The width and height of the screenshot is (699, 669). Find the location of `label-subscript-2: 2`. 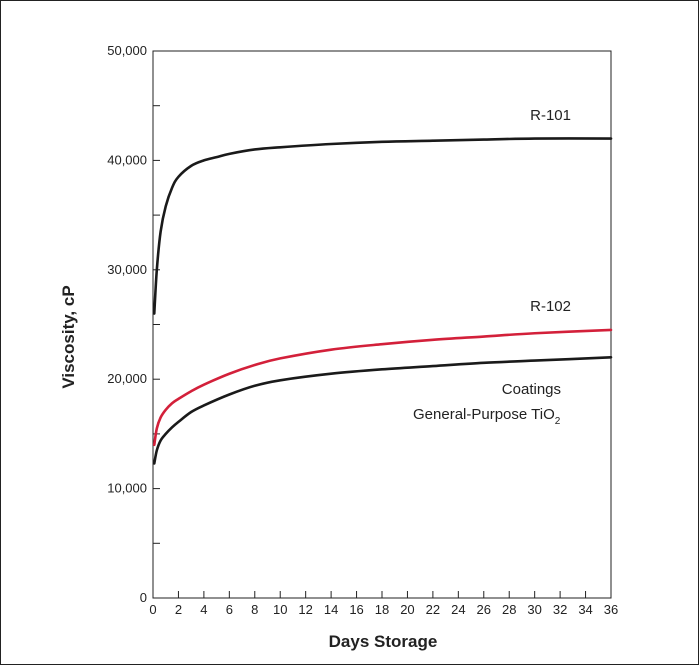

label-subscript-2: 2 is located at coordinates (558, 421).